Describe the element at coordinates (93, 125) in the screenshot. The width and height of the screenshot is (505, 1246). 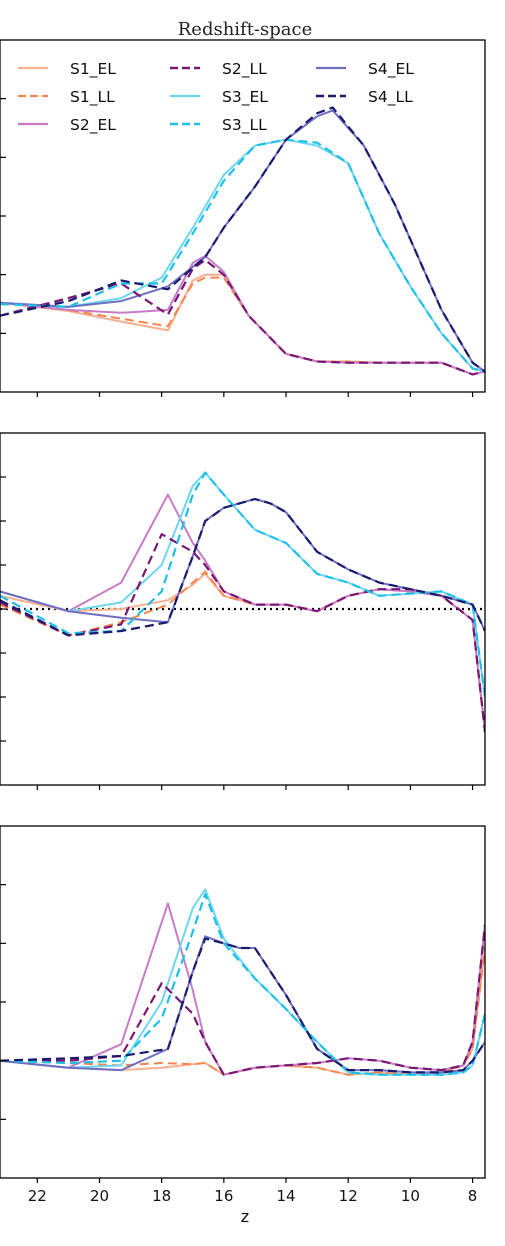
I see `legend-label: S2_EL` at that location.